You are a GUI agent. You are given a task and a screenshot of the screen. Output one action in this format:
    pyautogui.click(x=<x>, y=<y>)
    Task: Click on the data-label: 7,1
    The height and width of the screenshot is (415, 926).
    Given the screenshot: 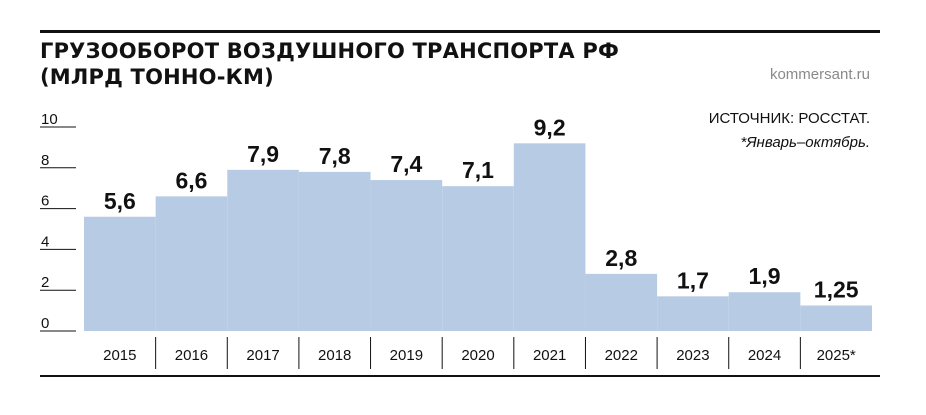 What is the action you would take?
    pyautogui.click(x=478, y=170)
    